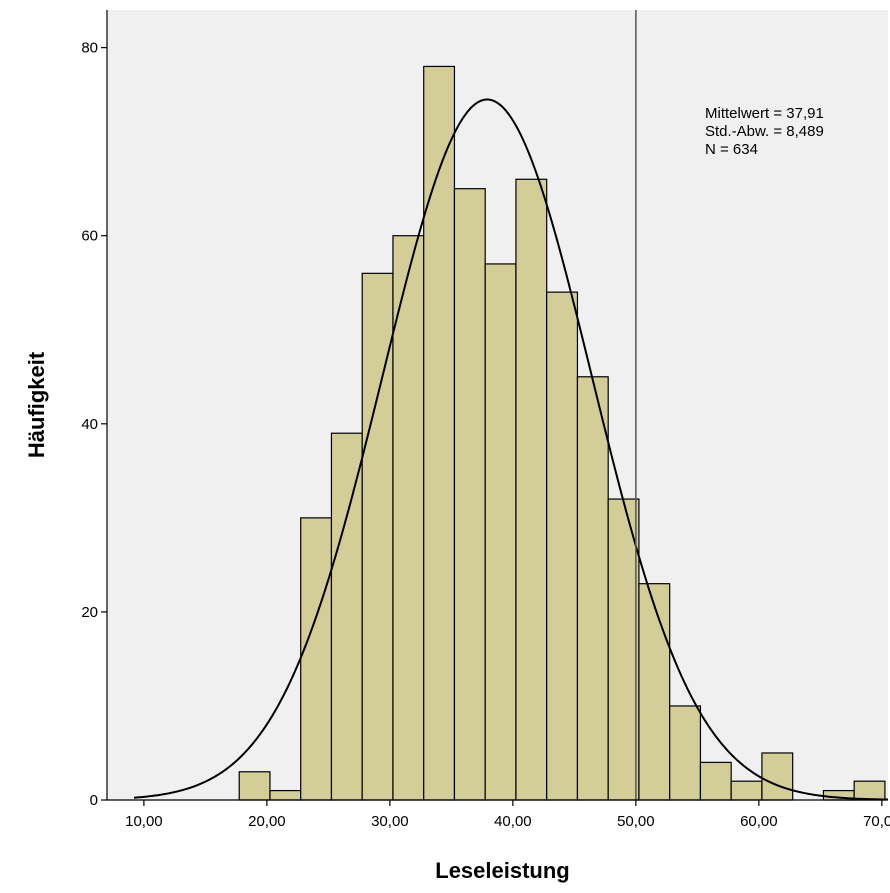  I want to click on stats-annotation-line: N = 634, so click(731, 149).